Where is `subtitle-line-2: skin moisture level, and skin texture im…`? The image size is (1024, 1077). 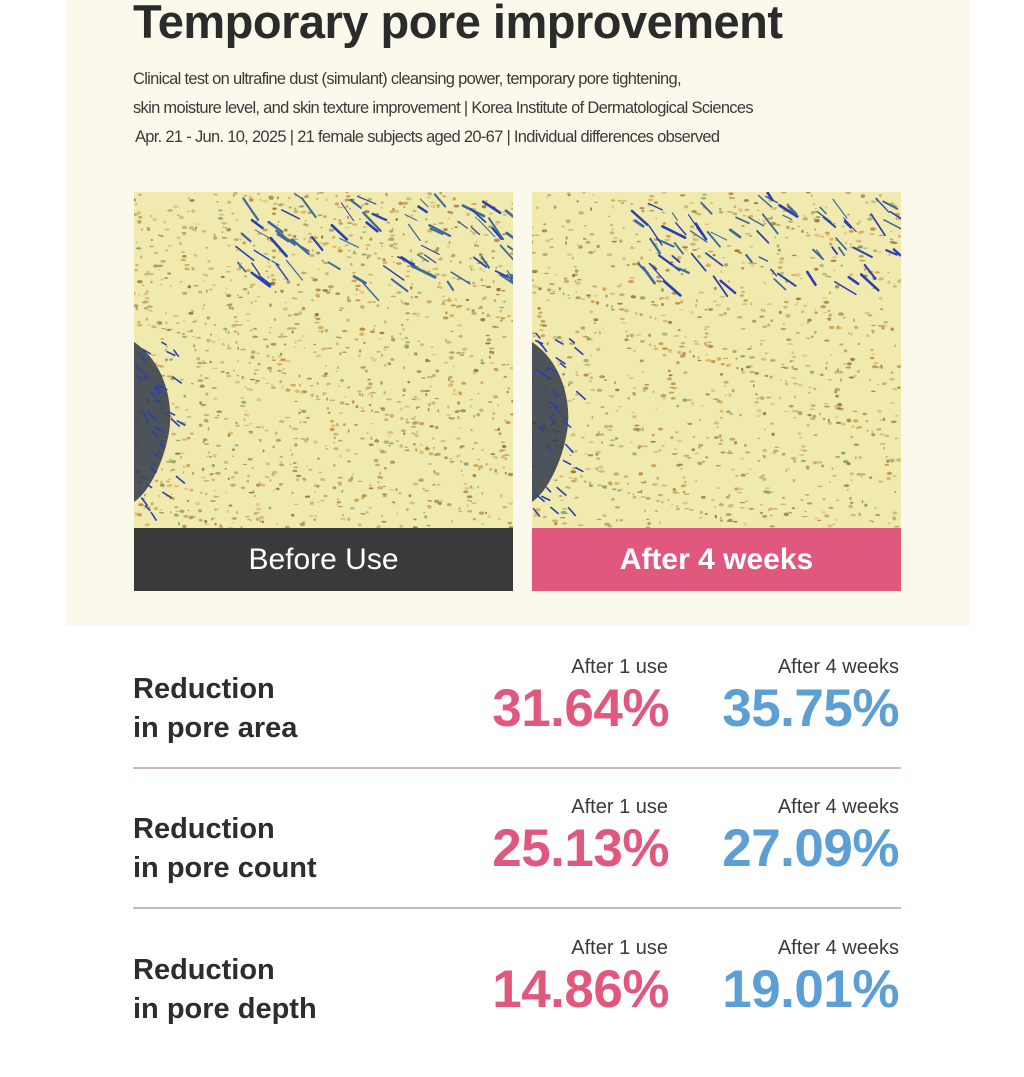
subtitle-line-2: skin moisture level, and skin texture im… is located at coordinates (443, 108).